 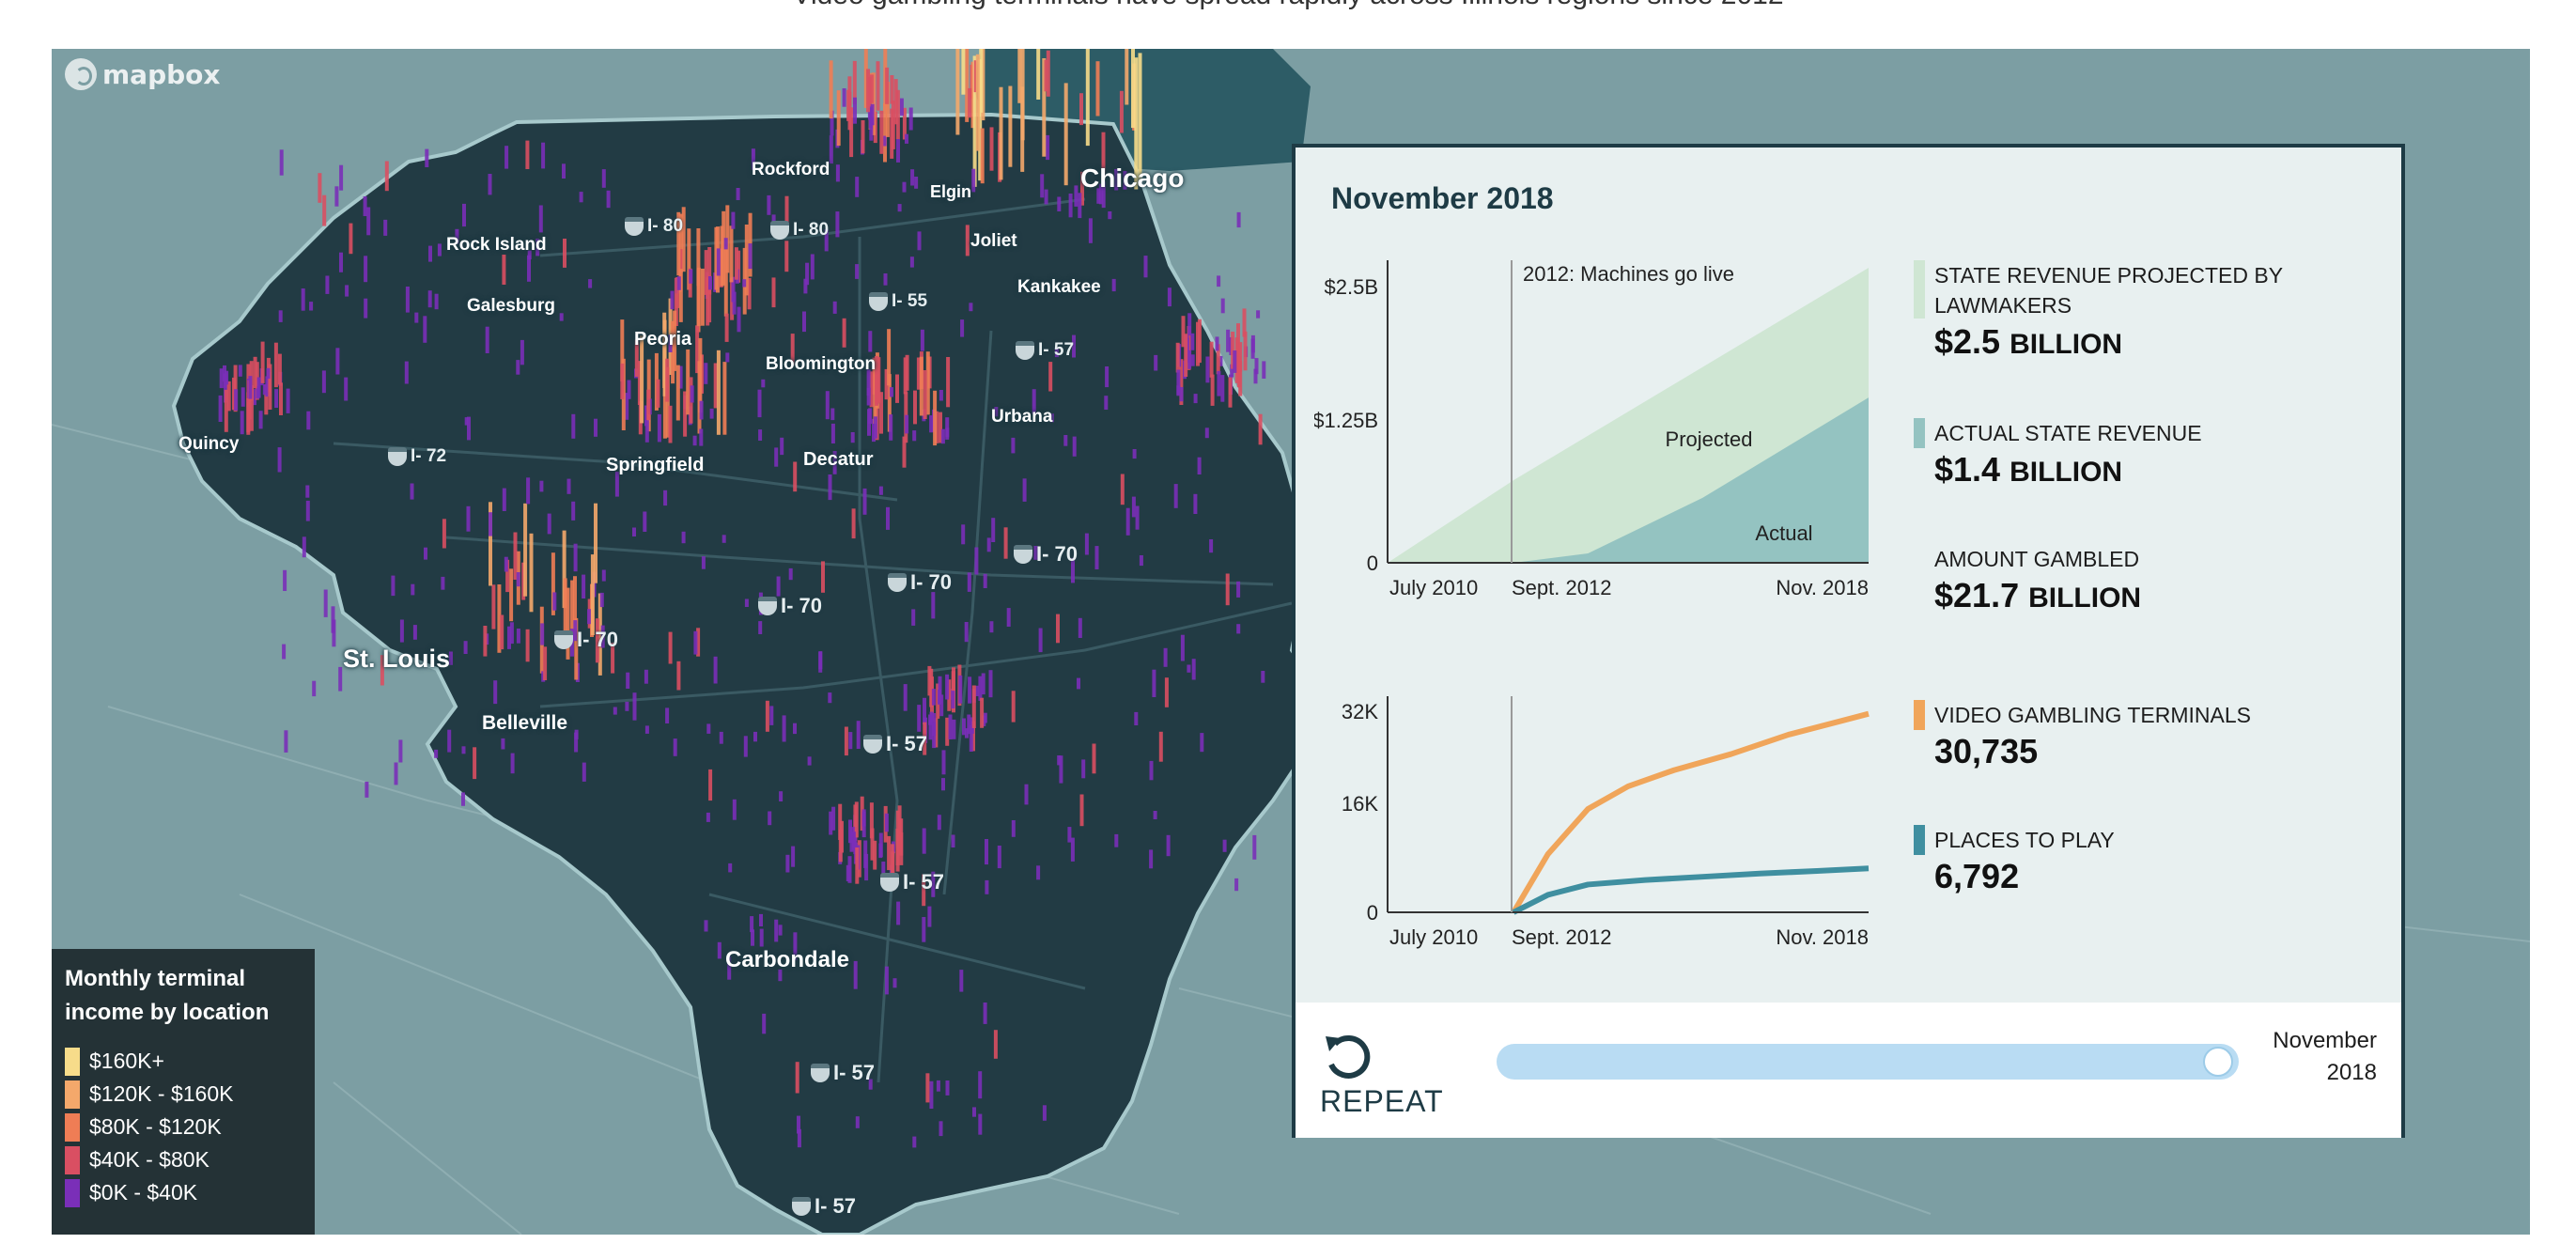 What do you see at coordinates (1352, 287) in the screenshot?
I see `y-tick-label: $2.5B` at bounding box center [1352, 287].